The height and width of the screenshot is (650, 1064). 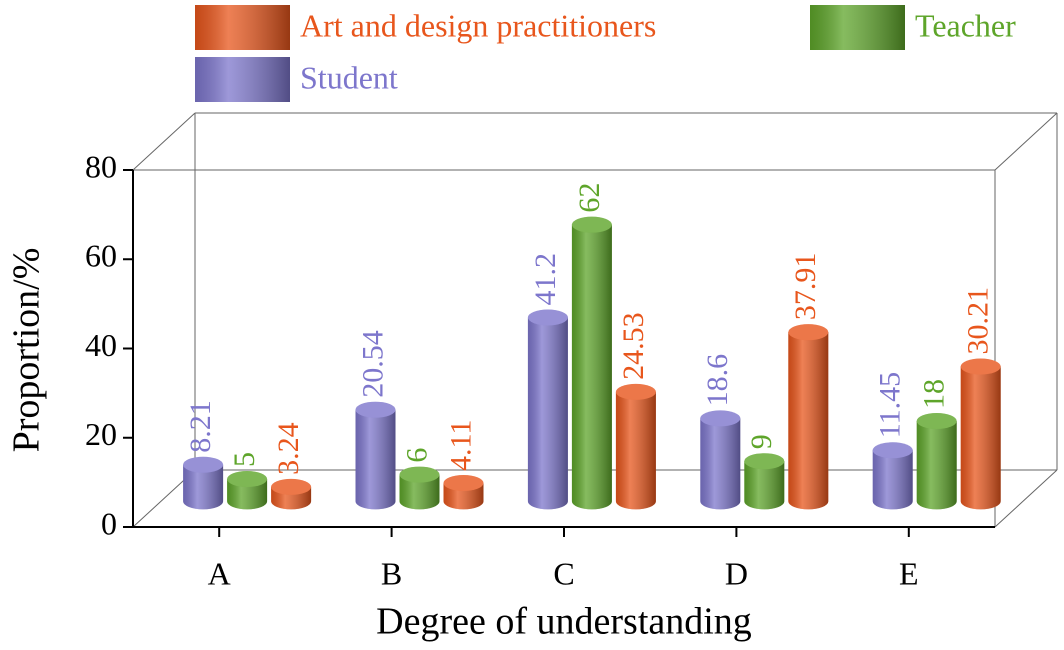 What do you see at coordinates (219, 573) in the screenshot?
I see `x-tick-label: A` at bounding box center [219, 573].